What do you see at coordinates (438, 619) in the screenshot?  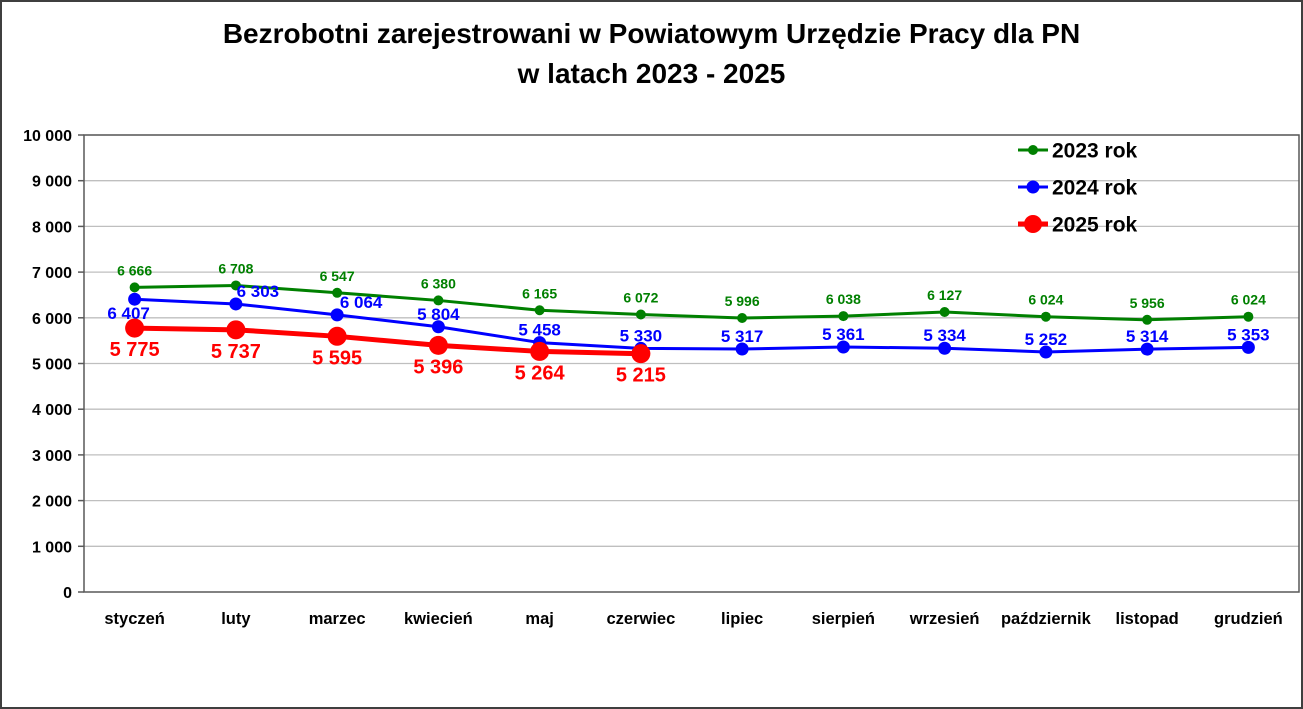 I see `x-axis-label: kwiecień` at bounding box center [438, 619].